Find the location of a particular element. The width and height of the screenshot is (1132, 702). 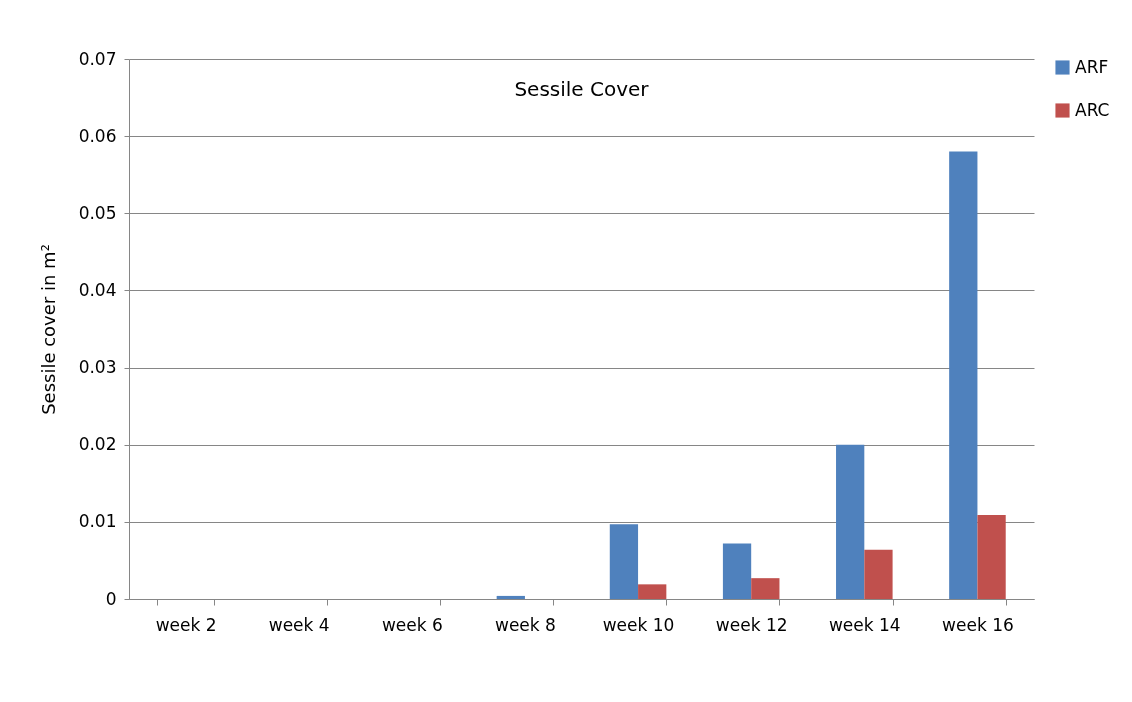

x-tick-label: week 16 is located at coordinates (978, 624).